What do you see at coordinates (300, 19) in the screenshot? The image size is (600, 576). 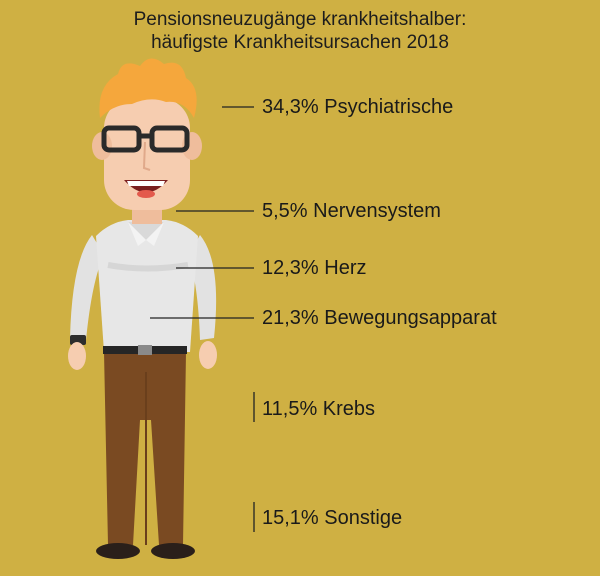 I see `chart-title-line-1: Pensionsneuzugänge krankheitshalber:` at bounding box center [300, 19].